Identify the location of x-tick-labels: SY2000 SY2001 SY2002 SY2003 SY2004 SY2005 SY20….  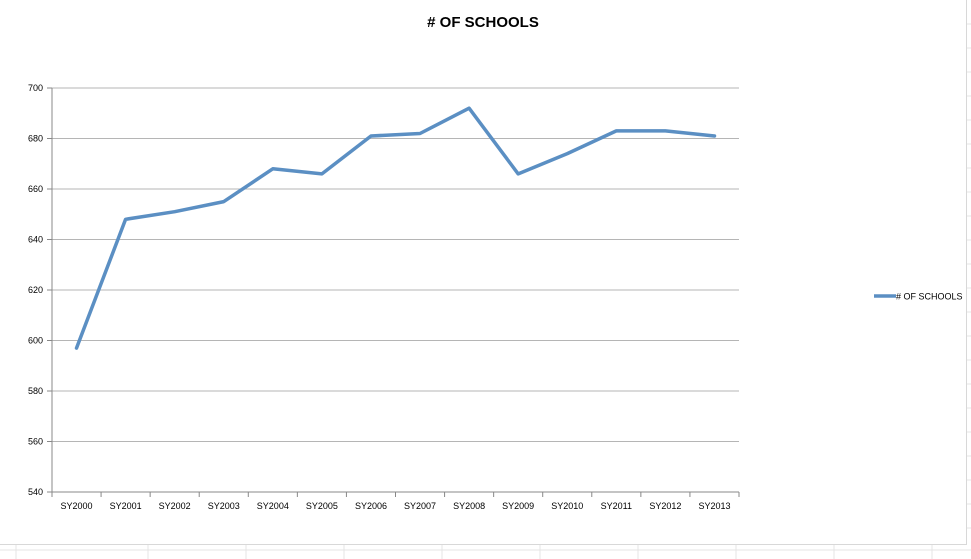
(396, 506).